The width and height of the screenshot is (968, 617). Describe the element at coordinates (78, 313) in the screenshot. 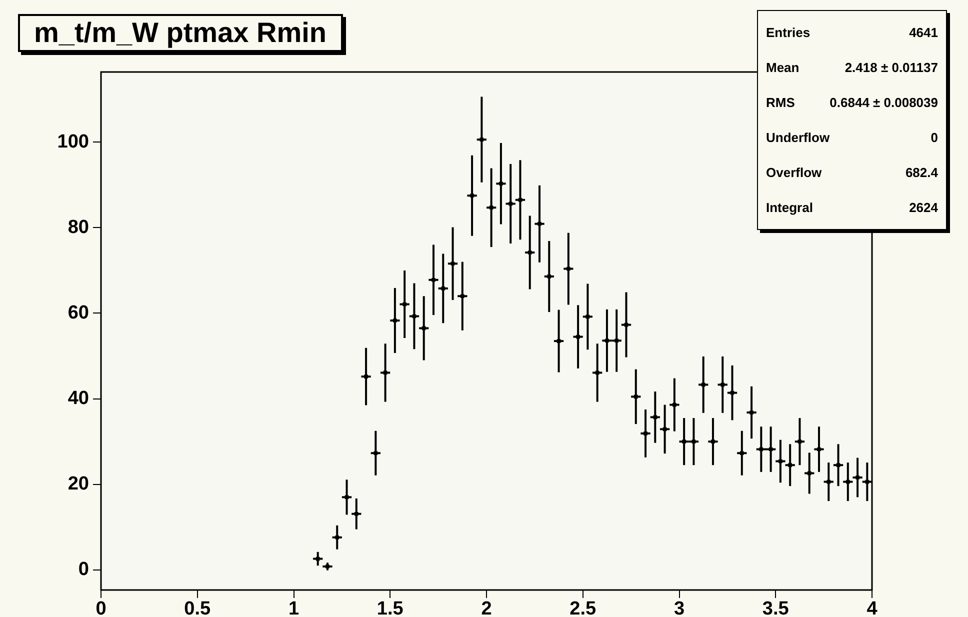

I see `y-tick-label: 60` at that location.